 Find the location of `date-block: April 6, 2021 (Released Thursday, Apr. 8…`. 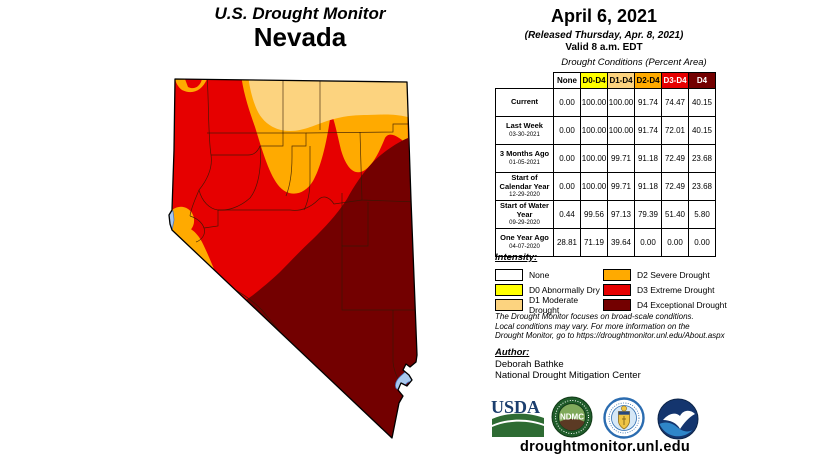

date-block: April 6, 2021 (Released Thursday, Apr. 8… is located at coordinates (604, 29).